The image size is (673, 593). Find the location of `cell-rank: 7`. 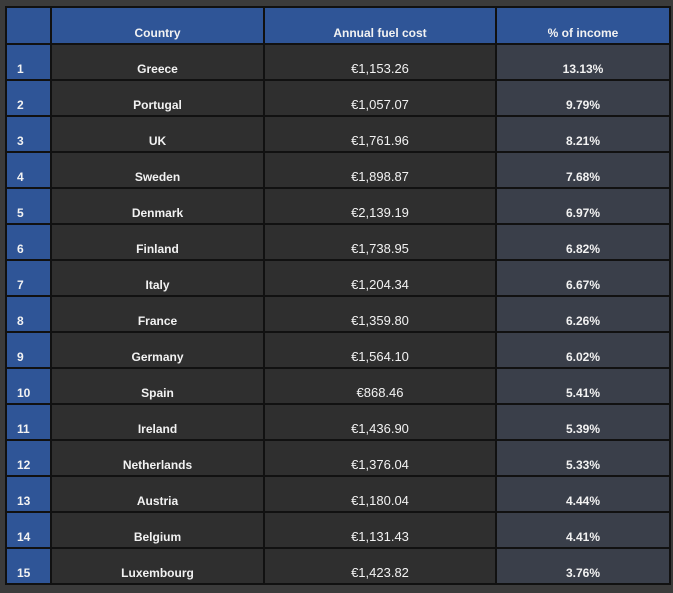

cell-rank: 7 is located at coordinates (28, 278).